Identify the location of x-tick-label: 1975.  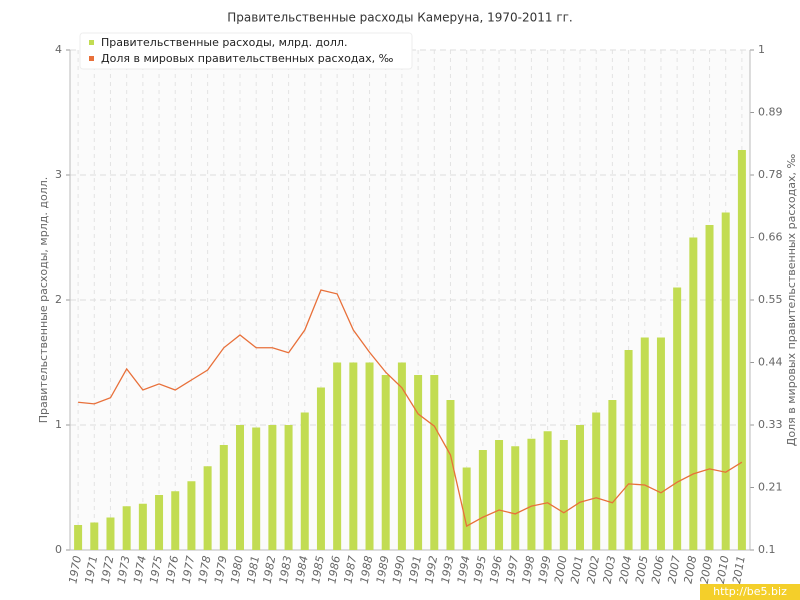
(156, 570).